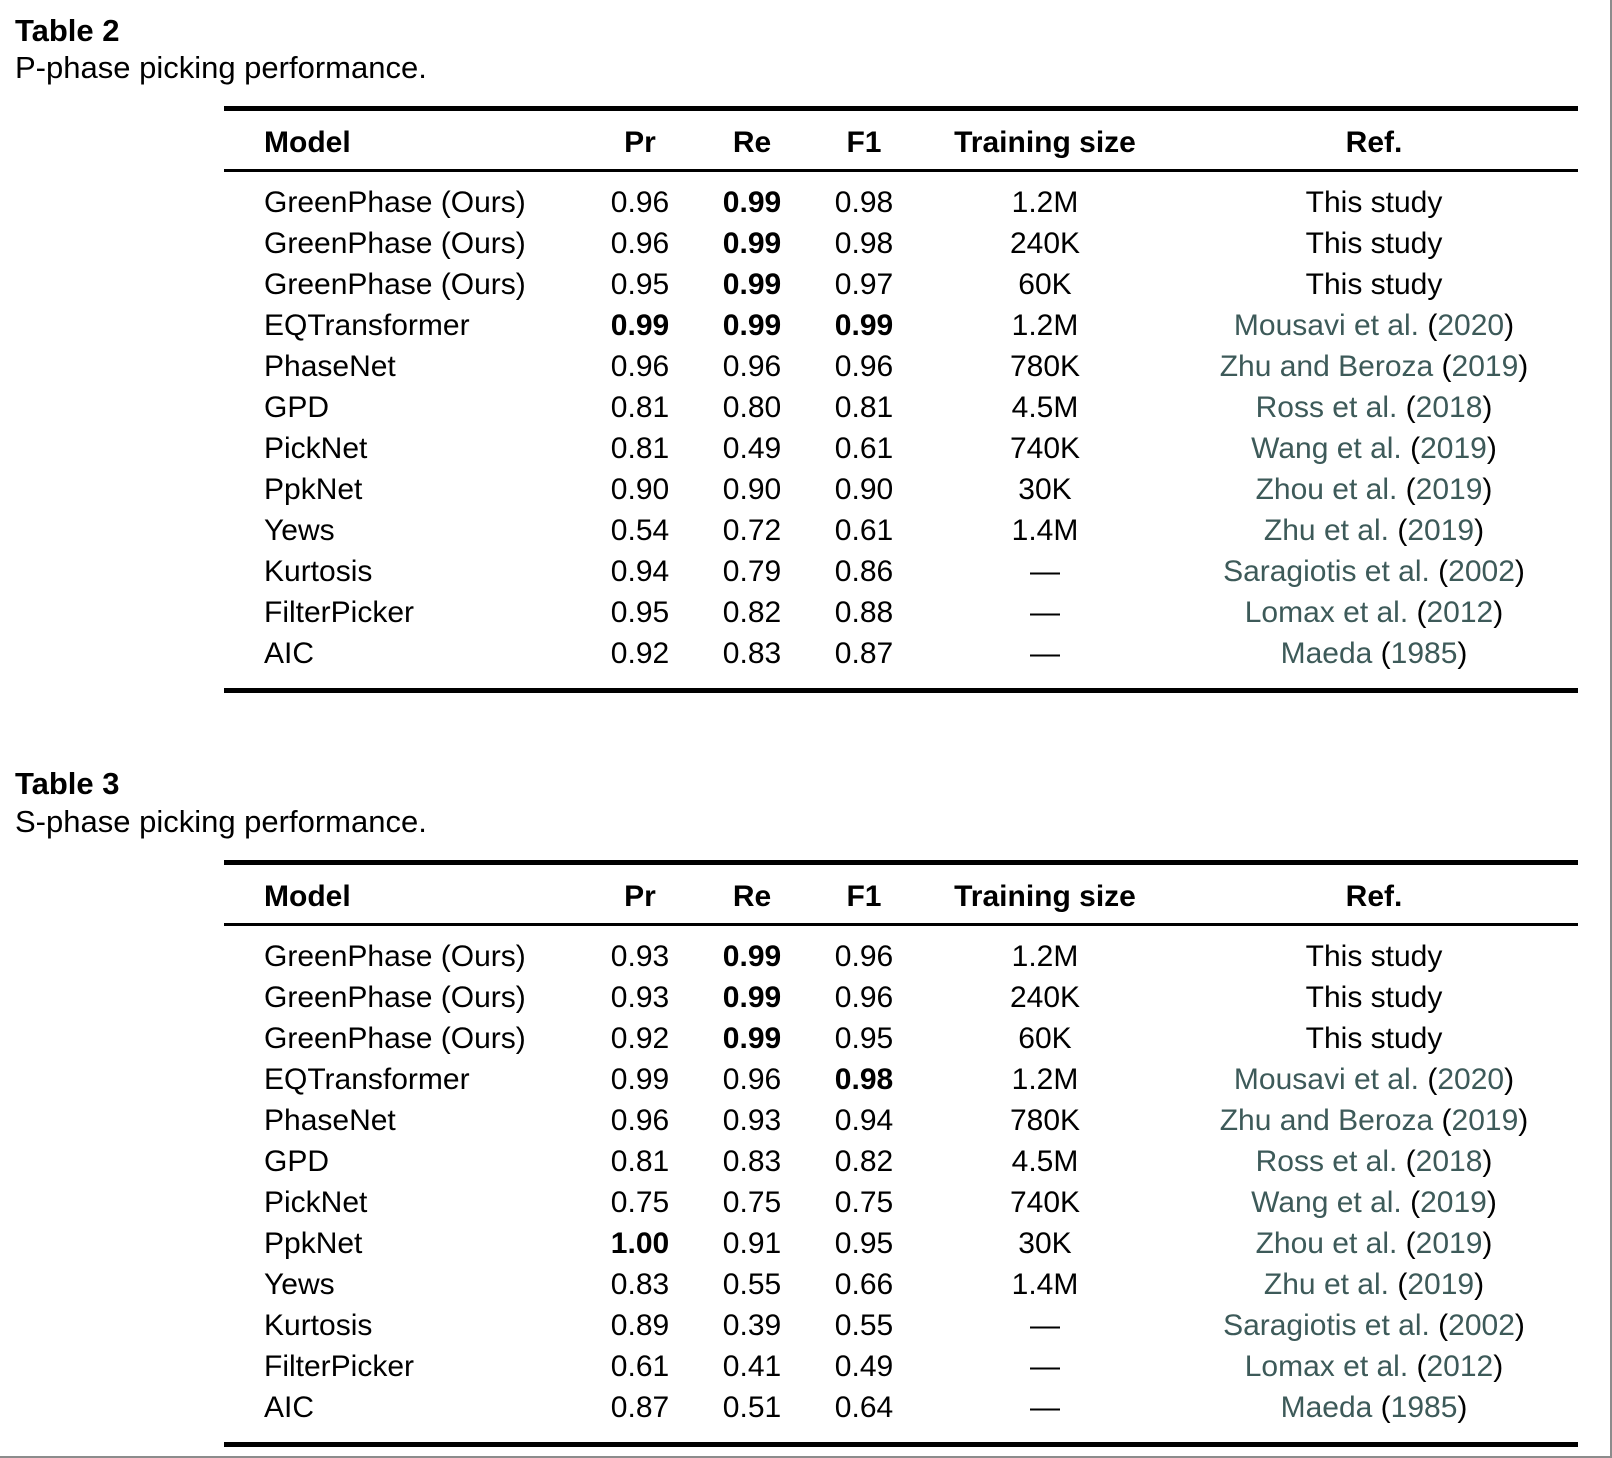  I want to click on re-cell: 0.72, so click(752, 531).